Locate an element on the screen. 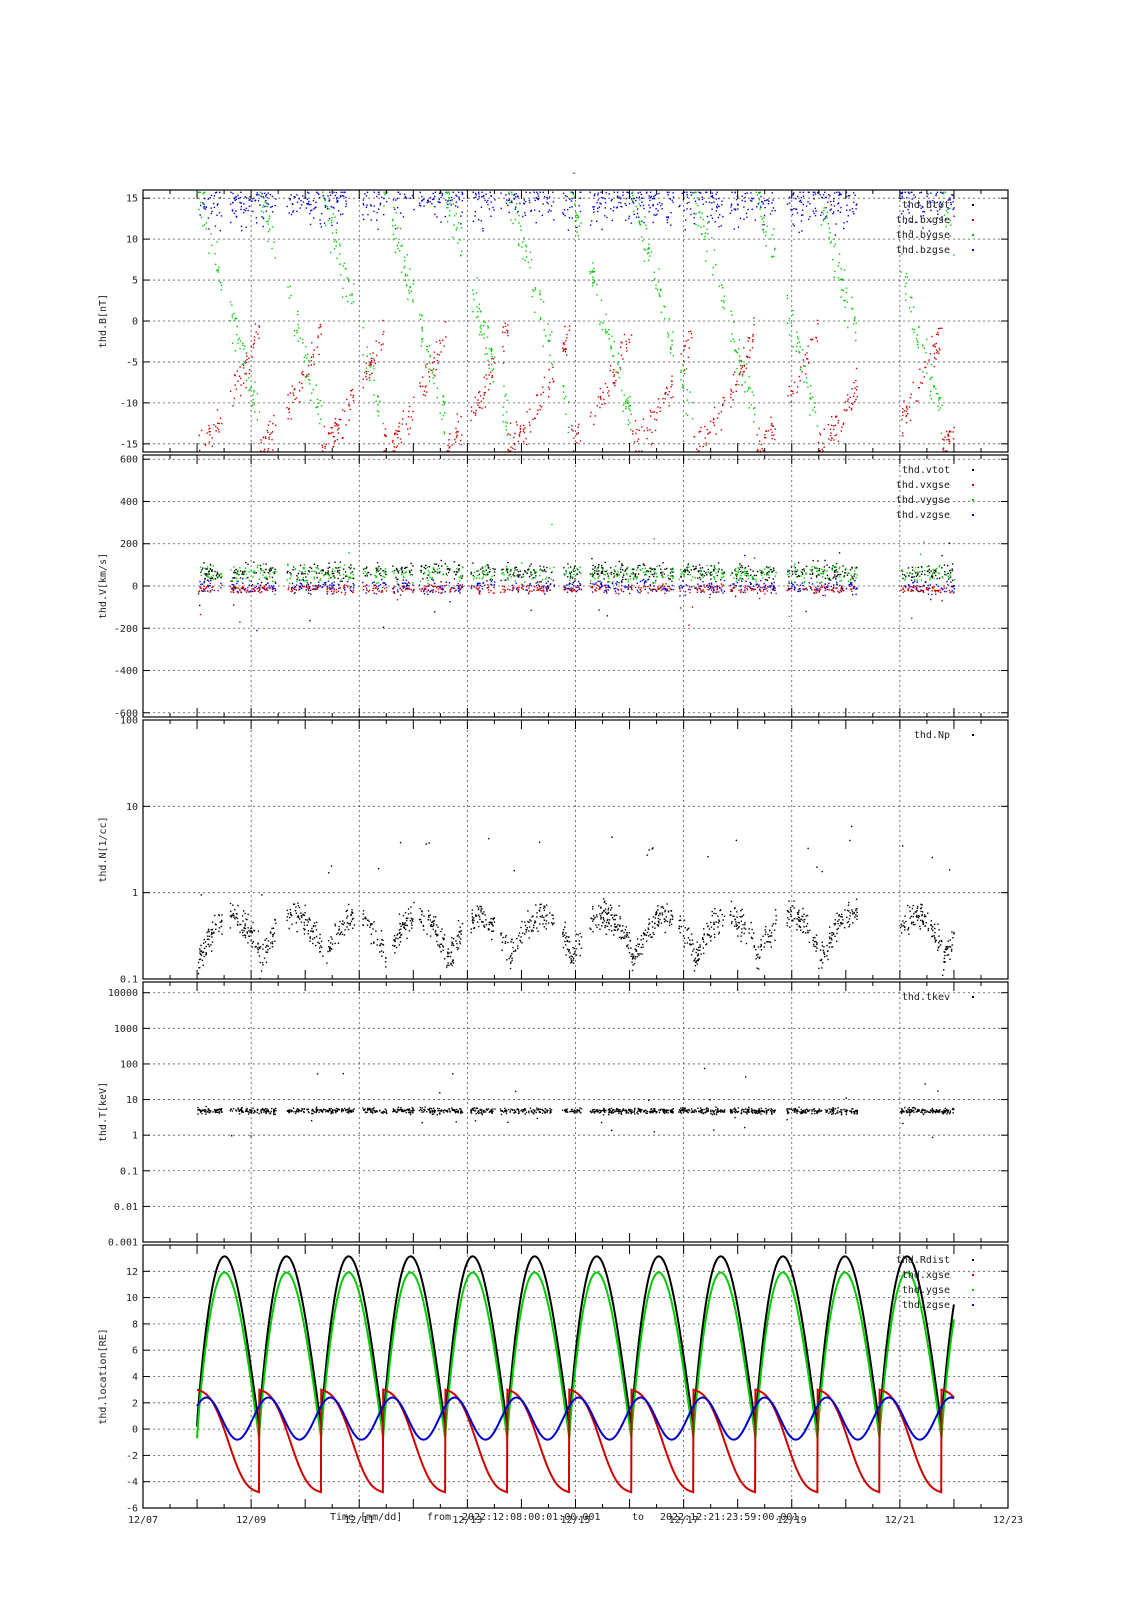 The height and width of the screenshot is (1600, 1131). legend-entry-label: thd.bzgse is located at coordinates (923, 250).